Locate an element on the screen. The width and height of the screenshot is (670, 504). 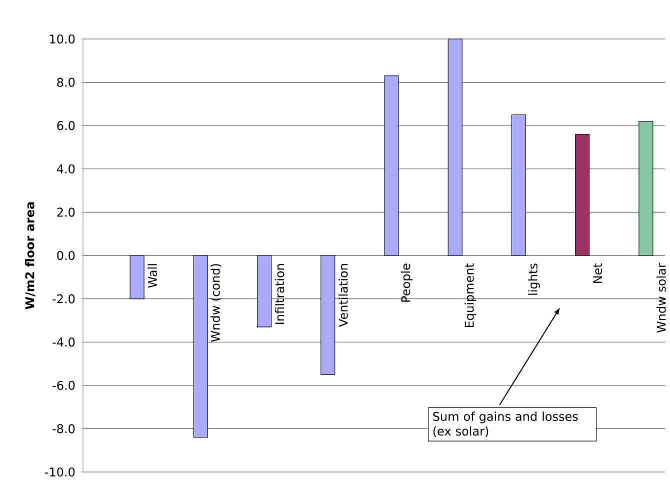
y-tick-label: 6.0 is located at coordinates (66, 125).